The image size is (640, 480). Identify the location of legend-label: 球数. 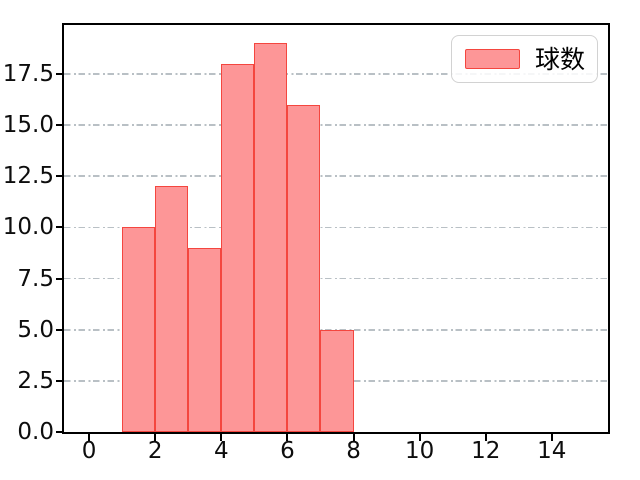
(559, 59).